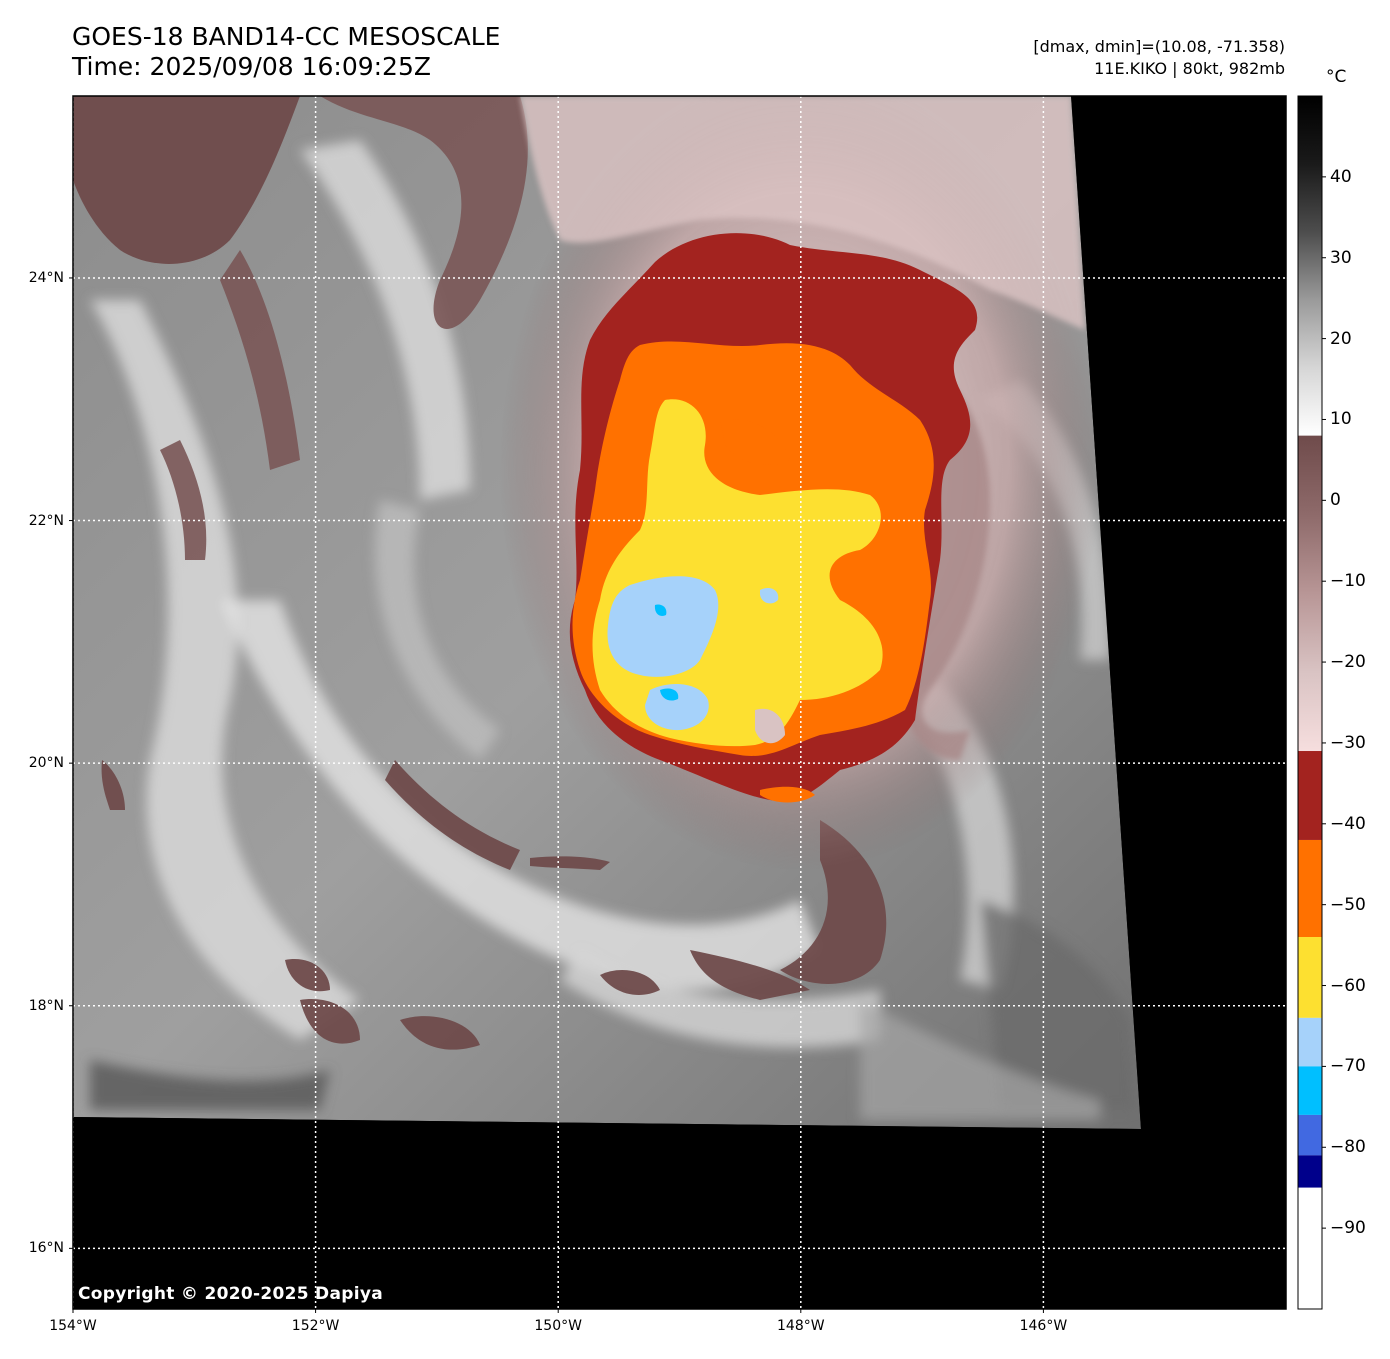 Image resolution: width=1390 pixels, height=1359 pixels. What do you see at coordinates (669, 694) in the screenshot?
I see `cold-tops-minus-70-b` at bounding box center [669, 694].